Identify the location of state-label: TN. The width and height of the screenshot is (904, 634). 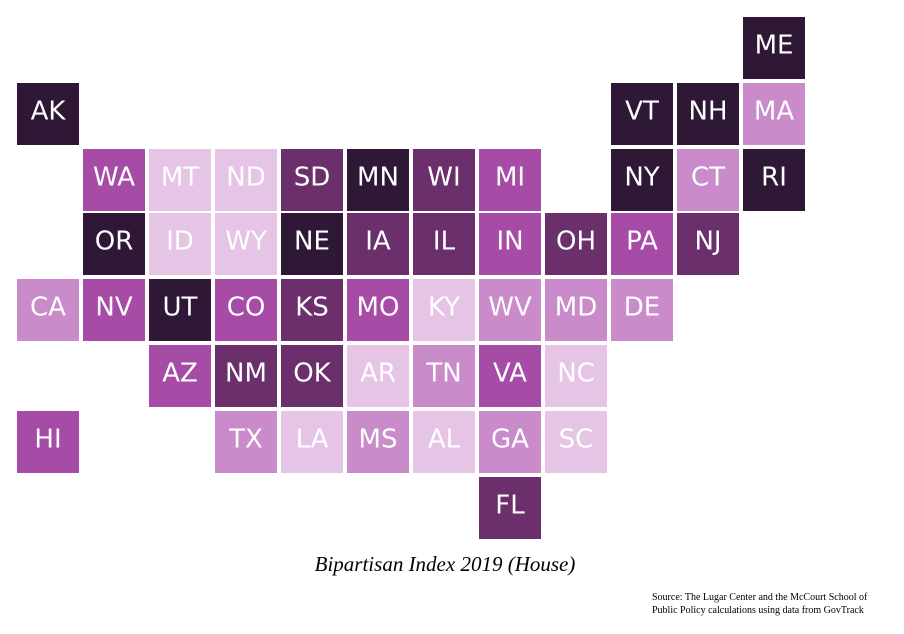
(443, 374).